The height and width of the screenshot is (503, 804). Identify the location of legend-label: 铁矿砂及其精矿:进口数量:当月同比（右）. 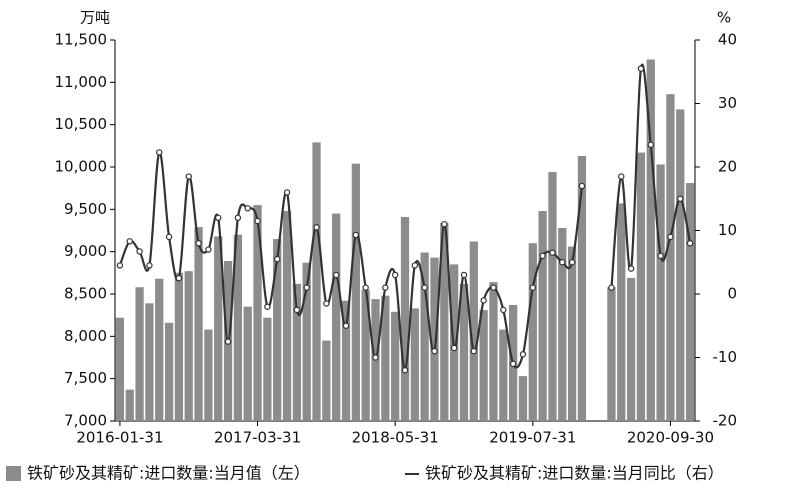
(574, 473).